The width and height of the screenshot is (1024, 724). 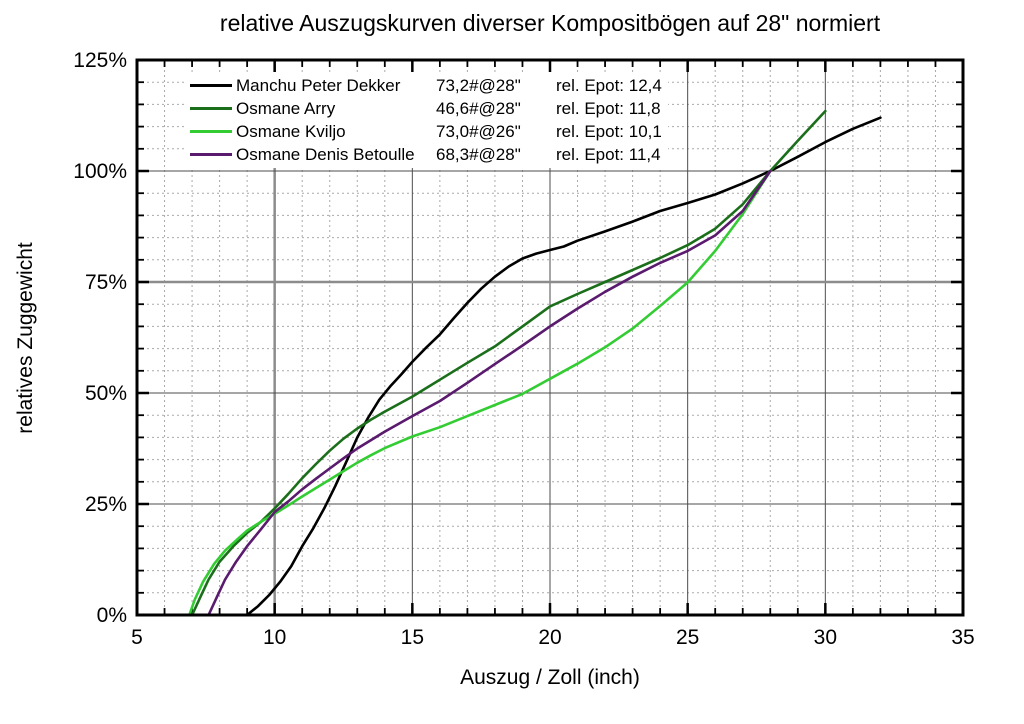 I want to click on legend-series-epot: rel. Epot: 11,4, so click(x=608, y=154).